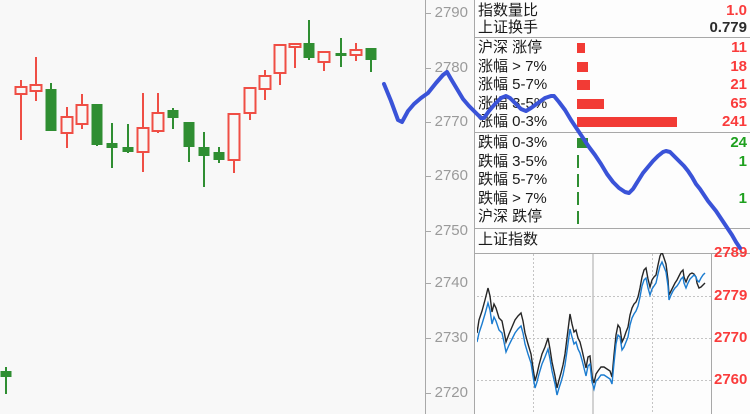 The image size is (750, 414). What do you see at coordinates (451, 230) in the screenshot?
I see `y-axis-label: 2750` at bounding box center [451, 230].